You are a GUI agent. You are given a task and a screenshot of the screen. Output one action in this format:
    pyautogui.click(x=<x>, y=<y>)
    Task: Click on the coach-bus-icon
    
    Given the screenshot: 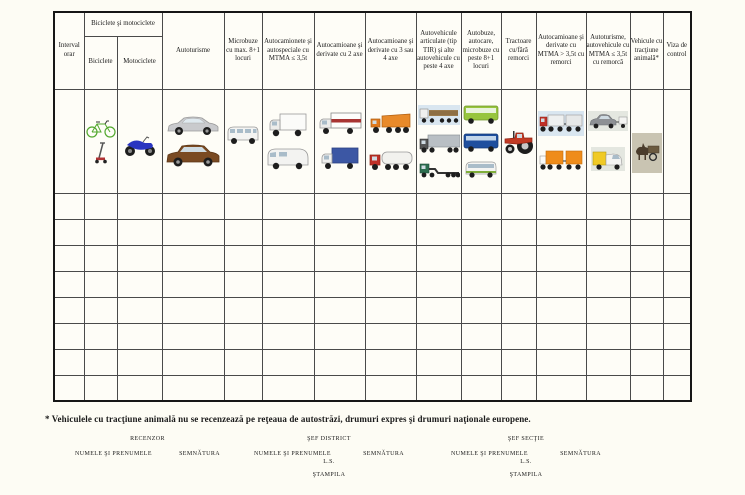 What is the action you would take?
    pyautogui.click(x=481, y=142)
    